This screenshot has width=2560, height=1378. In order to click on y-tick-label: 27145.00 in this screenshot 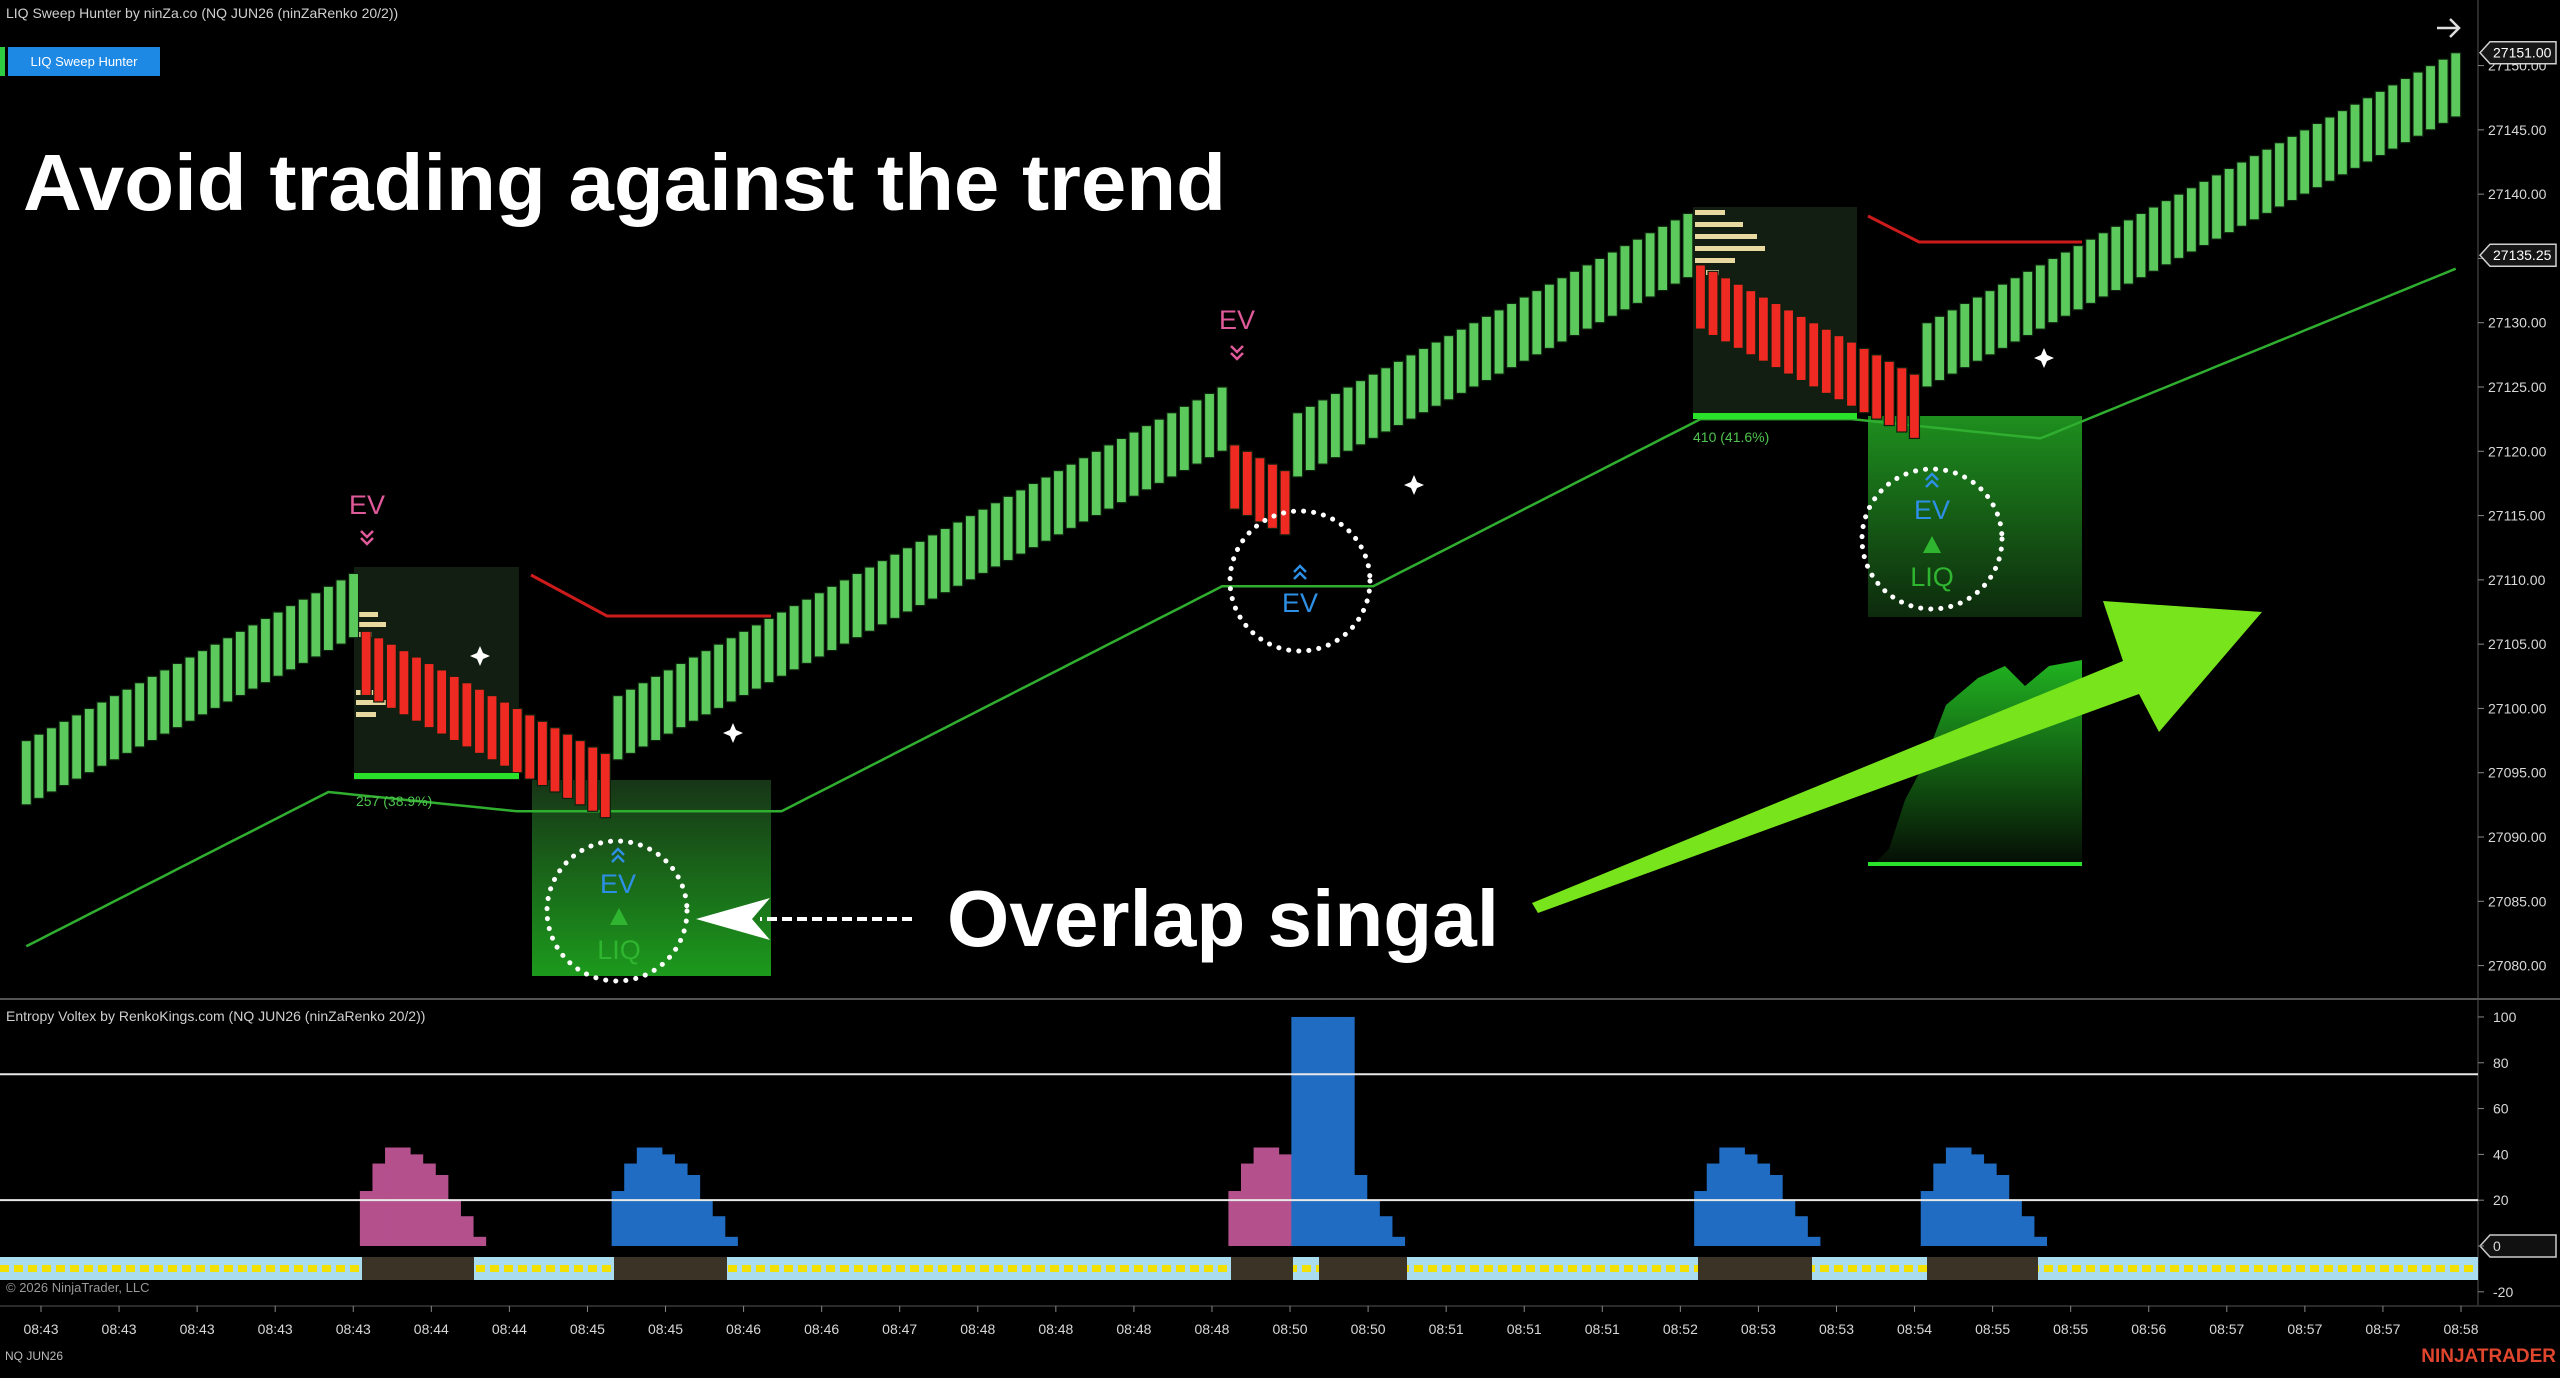, I will do `click(2517, 130)`.